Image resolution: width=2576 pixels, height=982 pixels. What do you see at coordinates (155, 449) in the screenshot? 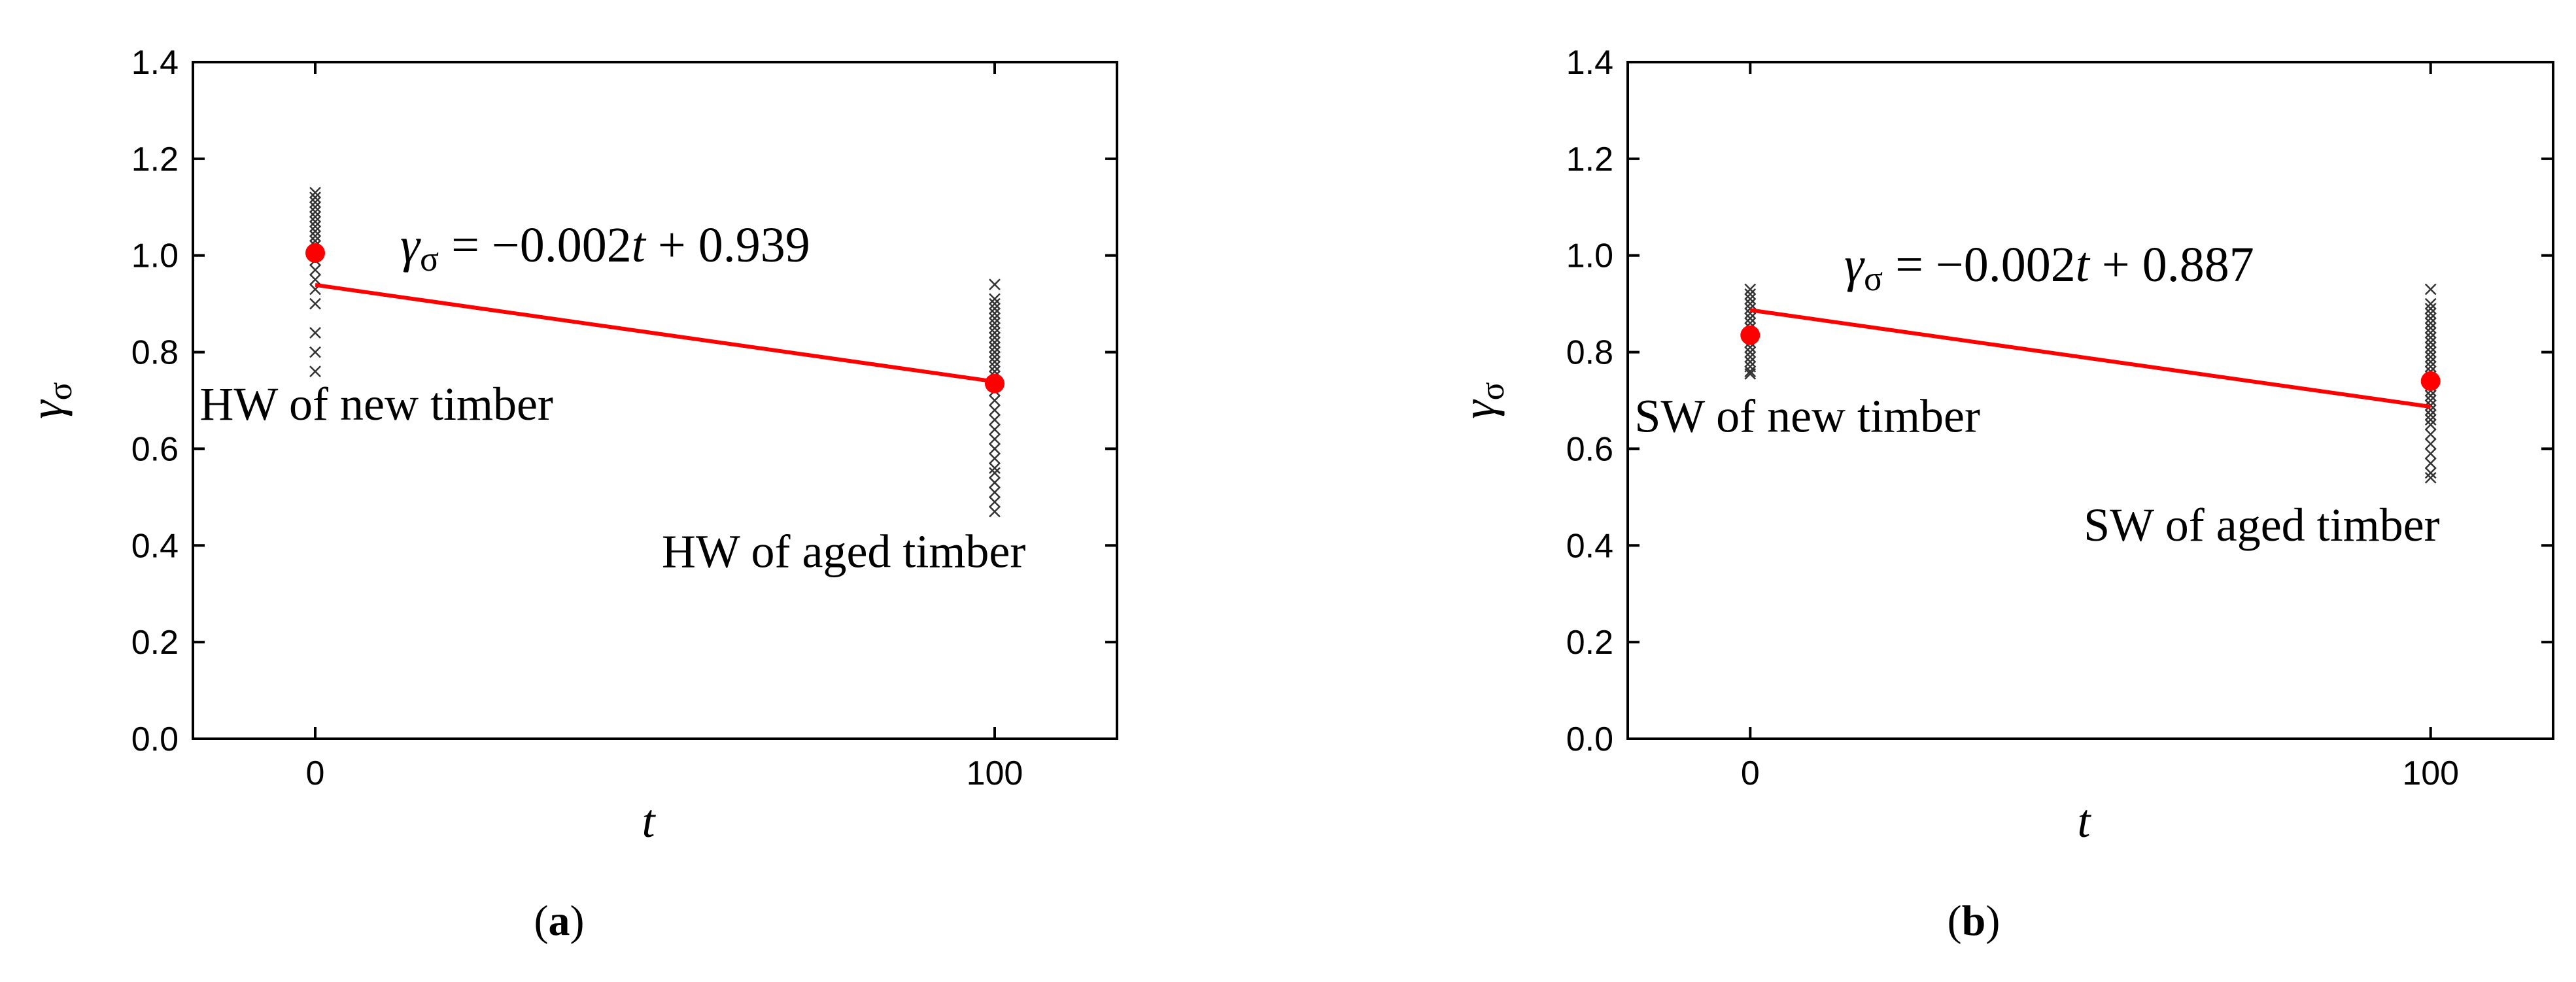
I see `y-tick-label: 0.6` at bounding box center [155, 449].